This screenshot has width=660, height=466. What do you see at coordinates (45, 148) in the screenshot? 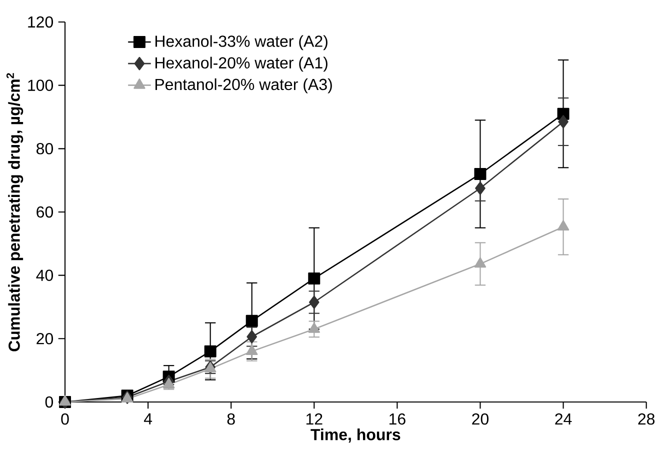
I see `y-tick-label: 80` at bounding box center [45, 148].